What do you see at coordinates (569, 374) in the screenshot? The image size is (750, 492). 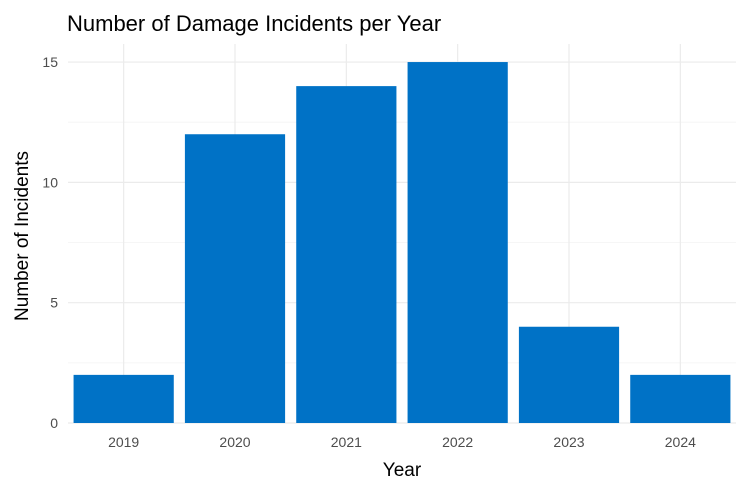 I see `bar-2023` at bounding box center [569, 374].